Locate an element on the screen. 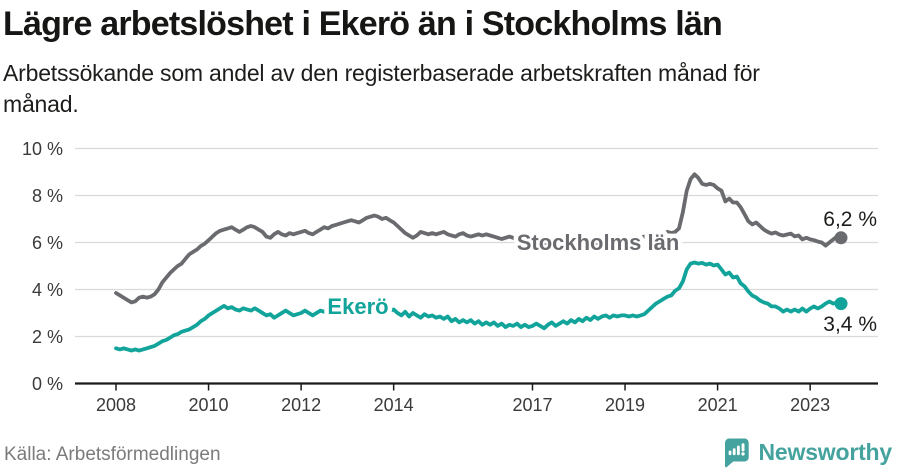  newsworthy-bubble-icon is located at coordinates (736, 453).